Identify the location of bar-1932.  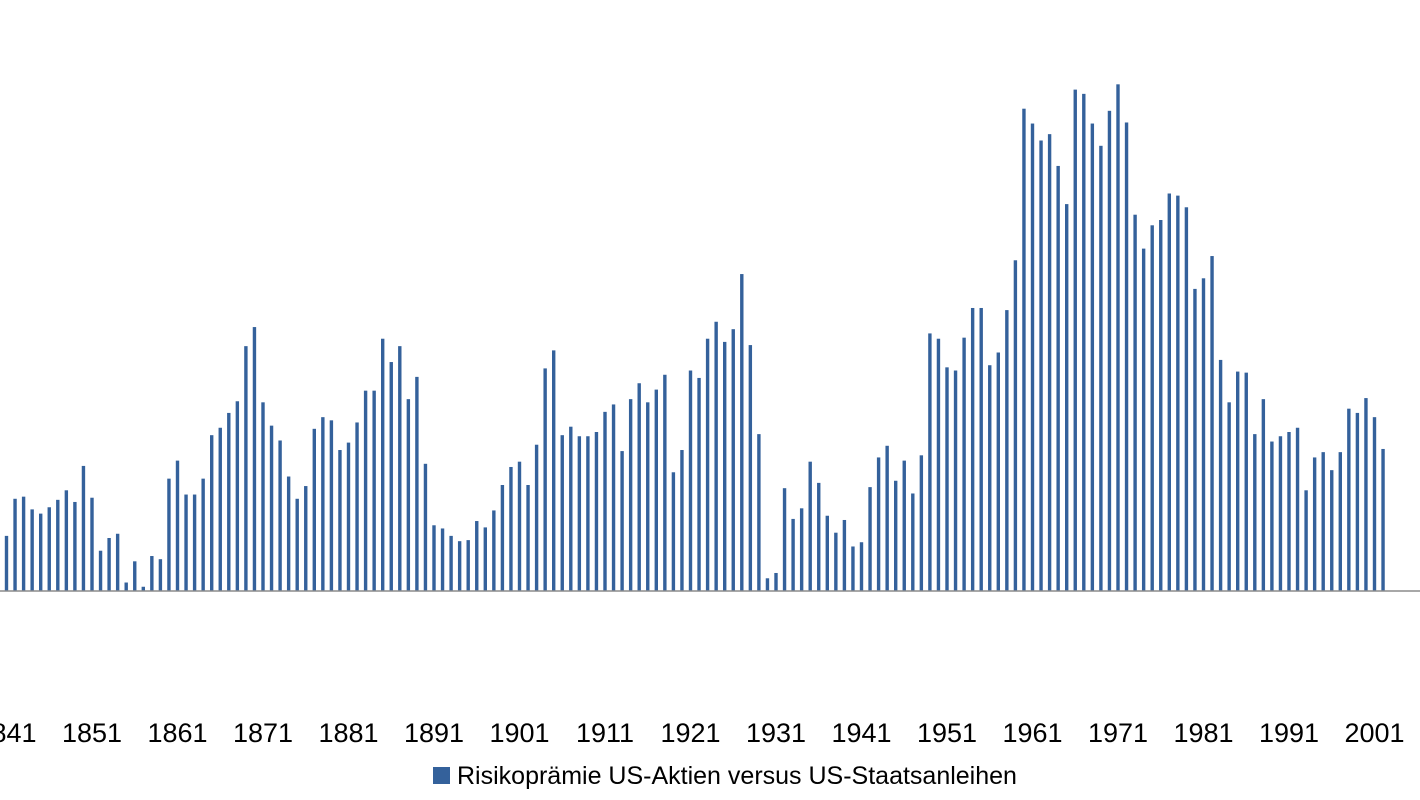
(784, 539).